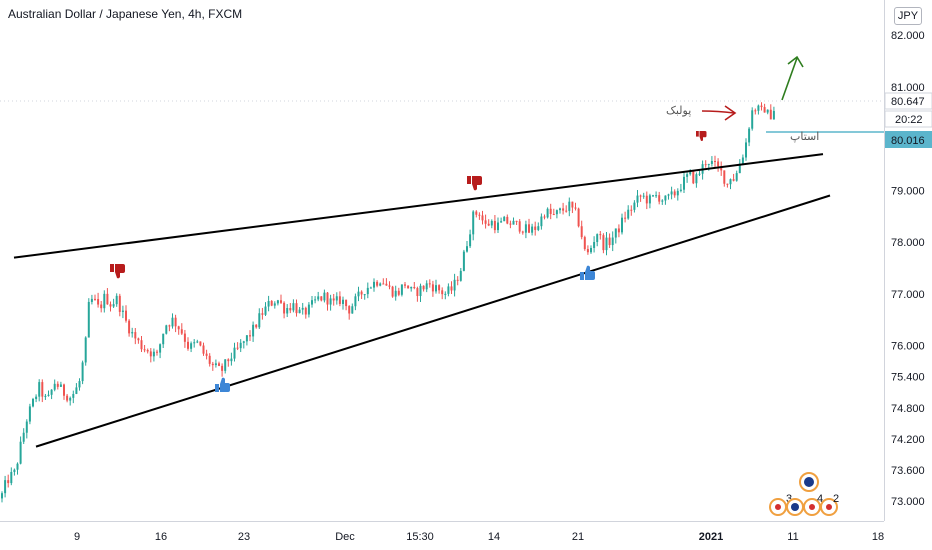 The height and width of the screenshot is (550, 932). Describe the element at coordinates (222, 384) in the screenshot. I see `thumb-up-icon` at that location.